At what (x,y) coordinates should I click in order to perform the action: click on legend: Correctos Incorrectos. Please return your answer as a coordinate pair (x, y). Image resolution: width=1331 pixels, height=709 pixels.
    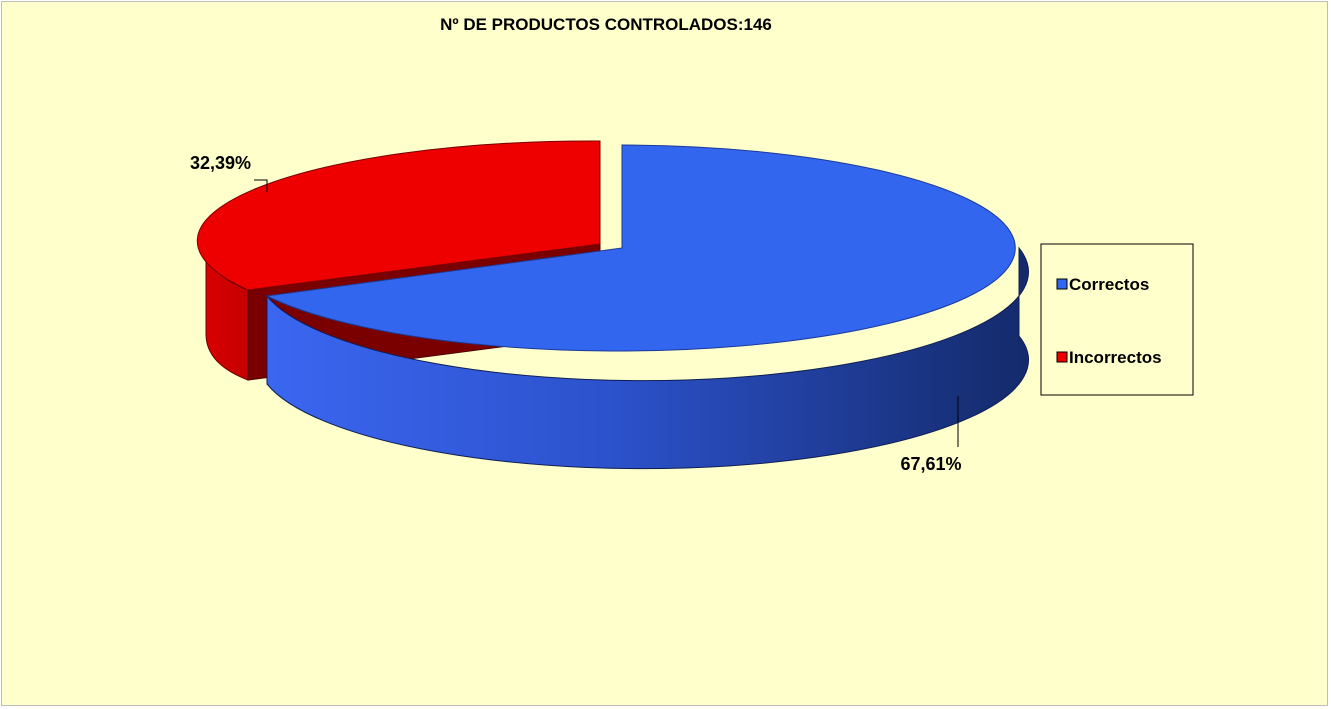
    Looking at the image, I should click on (1117, 319).